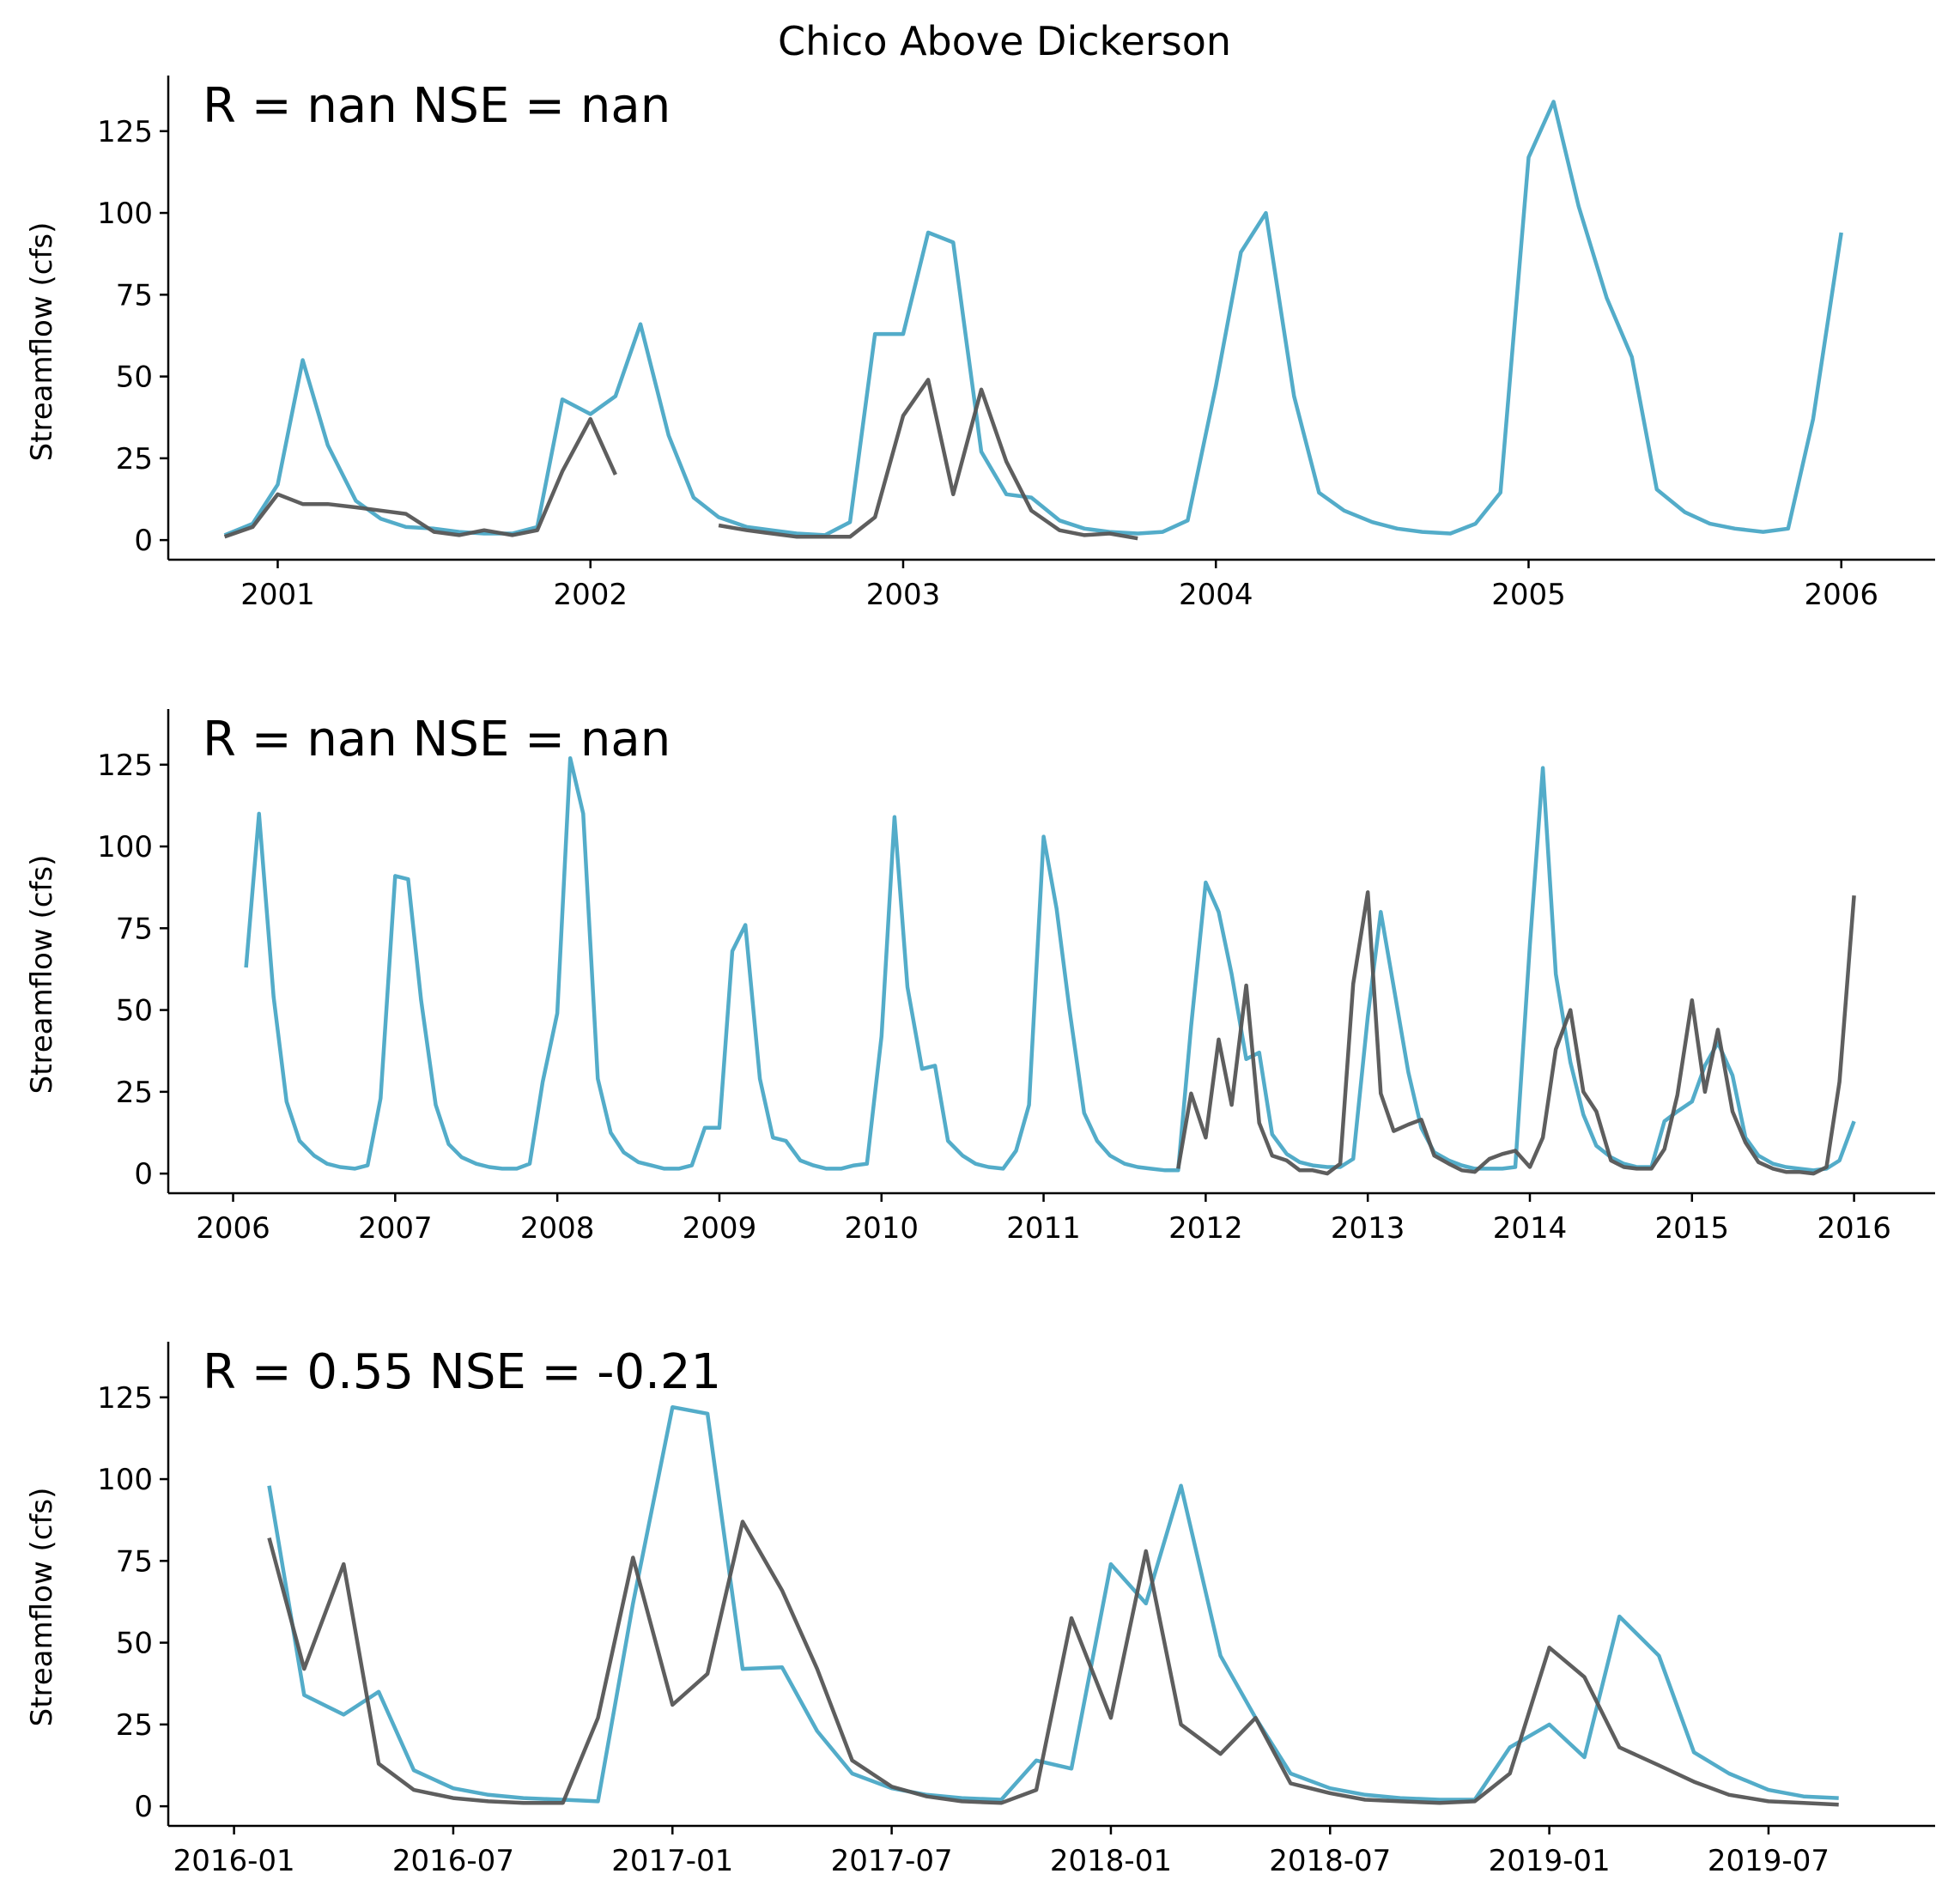  Describe the element at coordinates (1530, 1229) in the screenshot. I see `x-tick-label: 2014` at that location.